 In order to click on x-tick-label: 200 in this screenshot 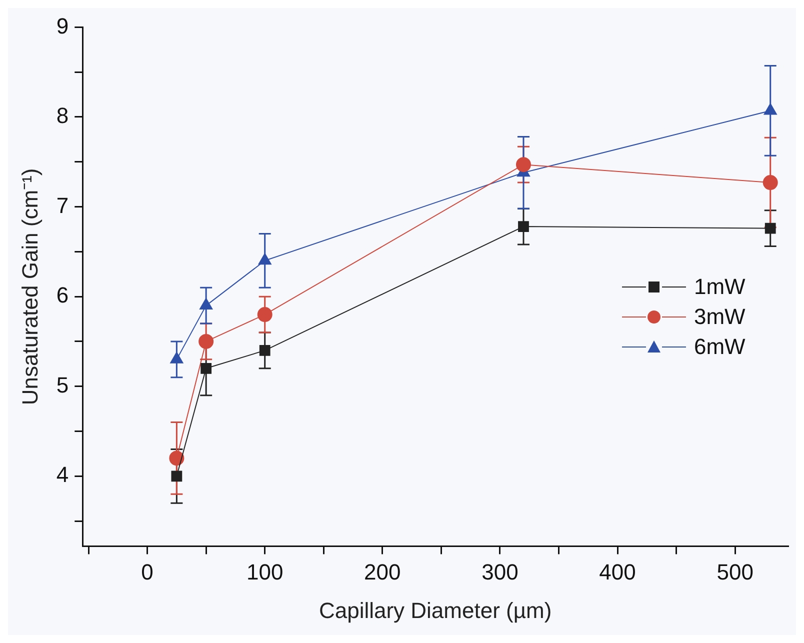, I will do `click(382, 571)`.